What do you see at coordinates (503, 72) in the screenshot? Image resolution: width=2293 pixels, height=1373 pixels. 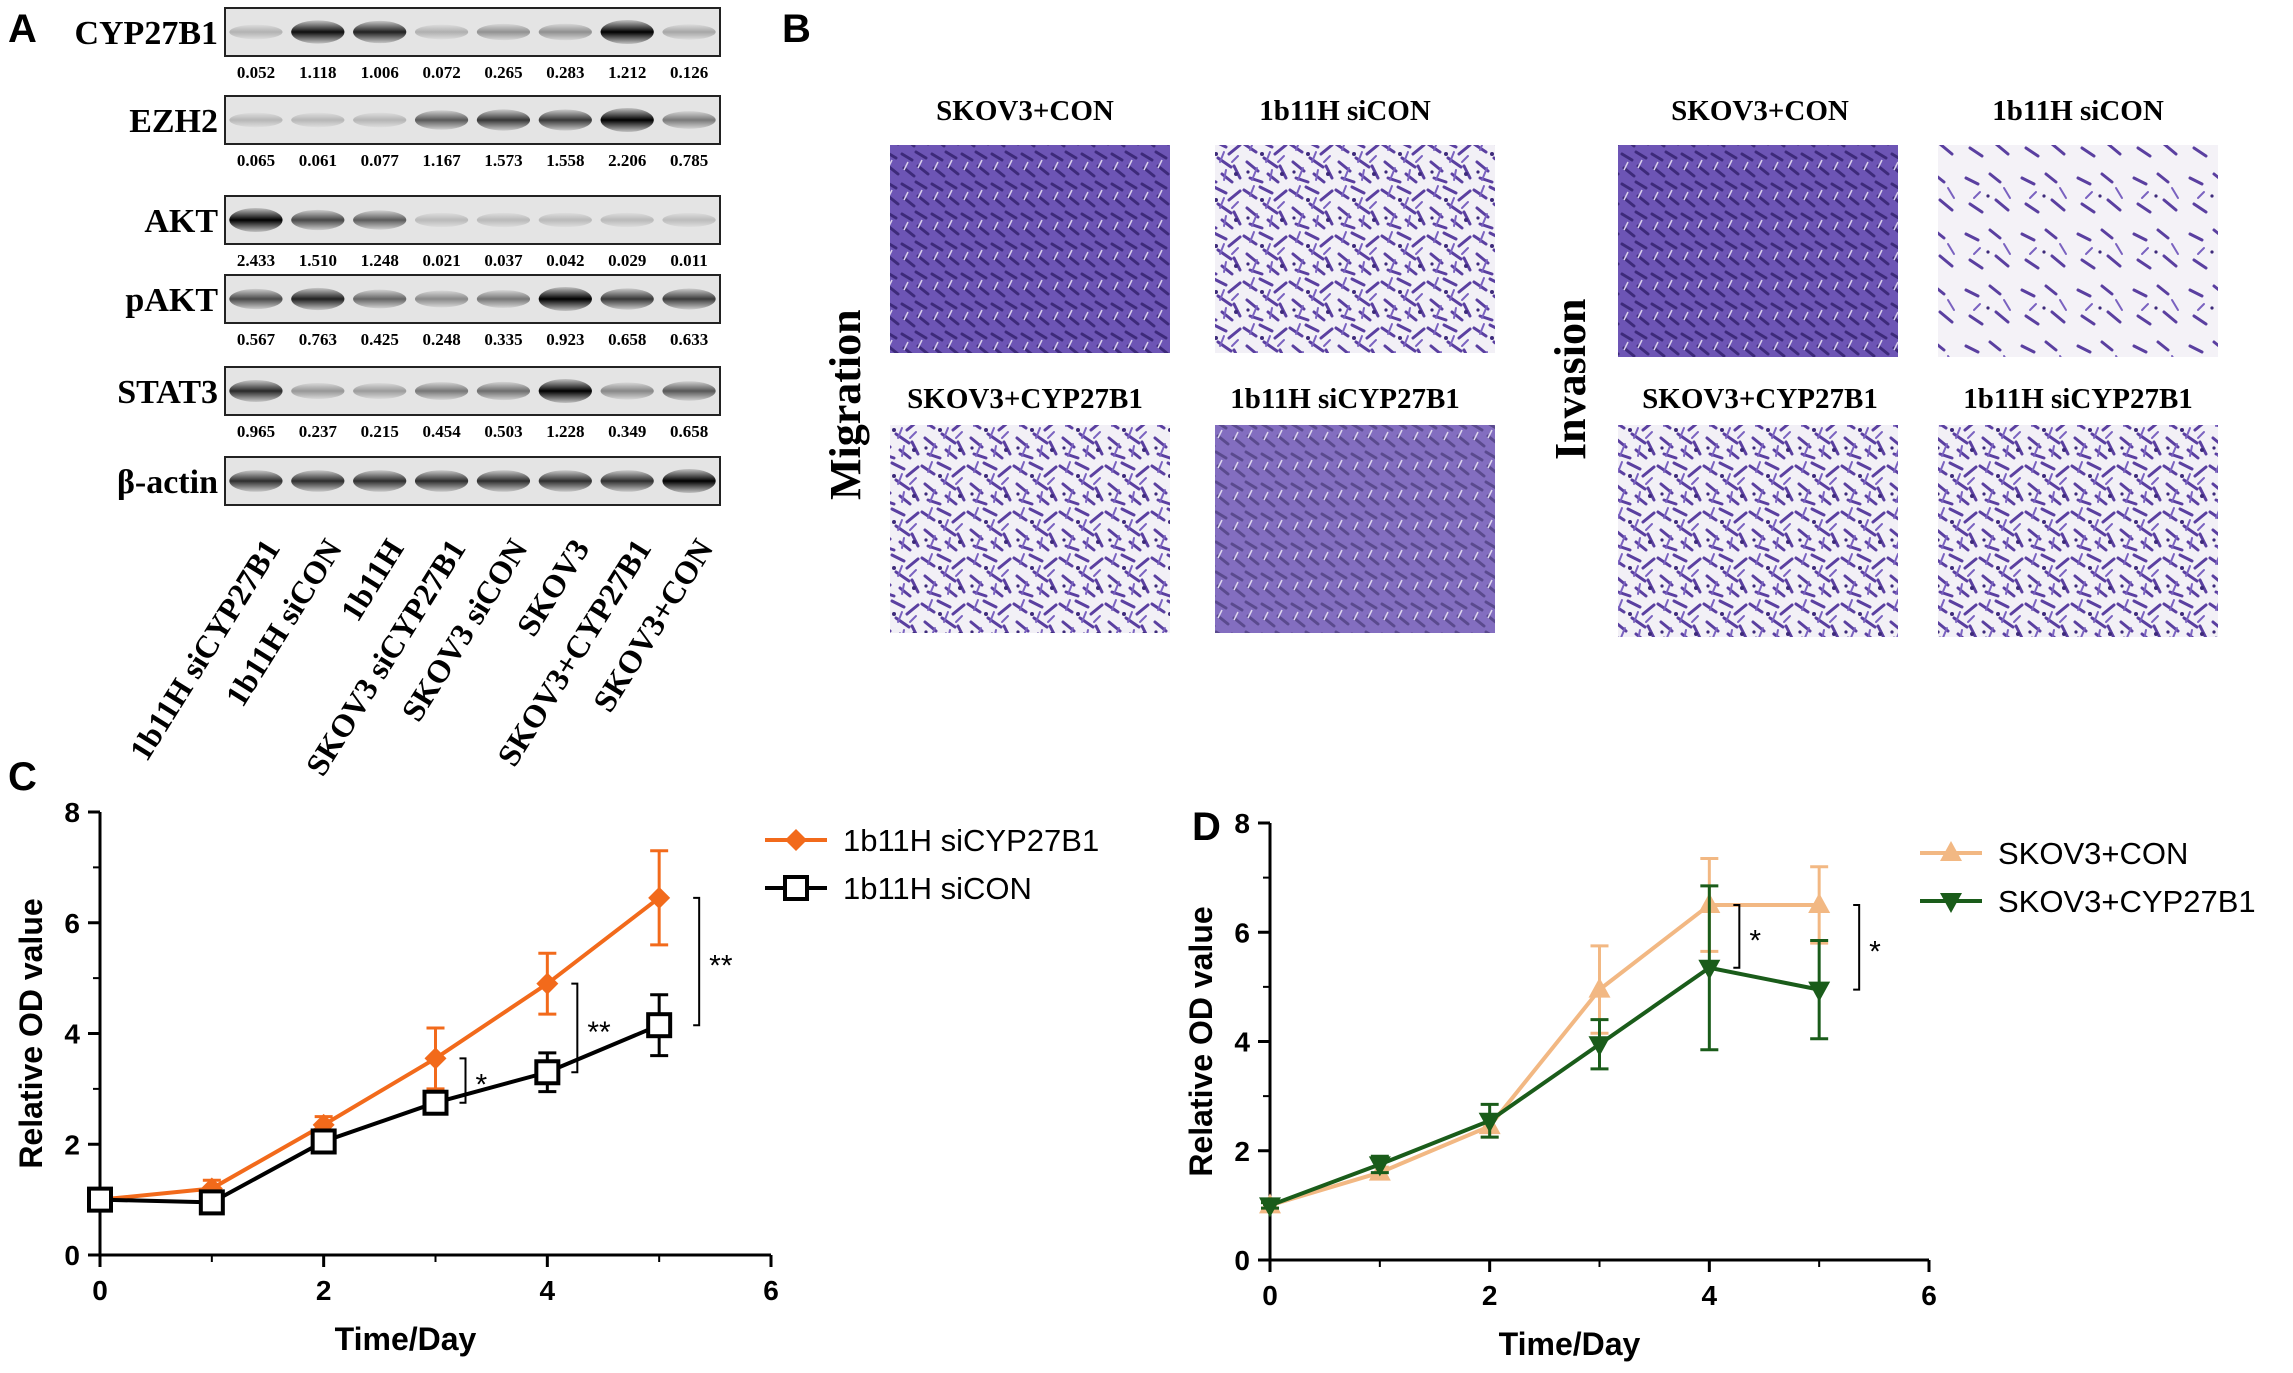 I see `band-quantification: 0.265` at bounding box center [503, 72].